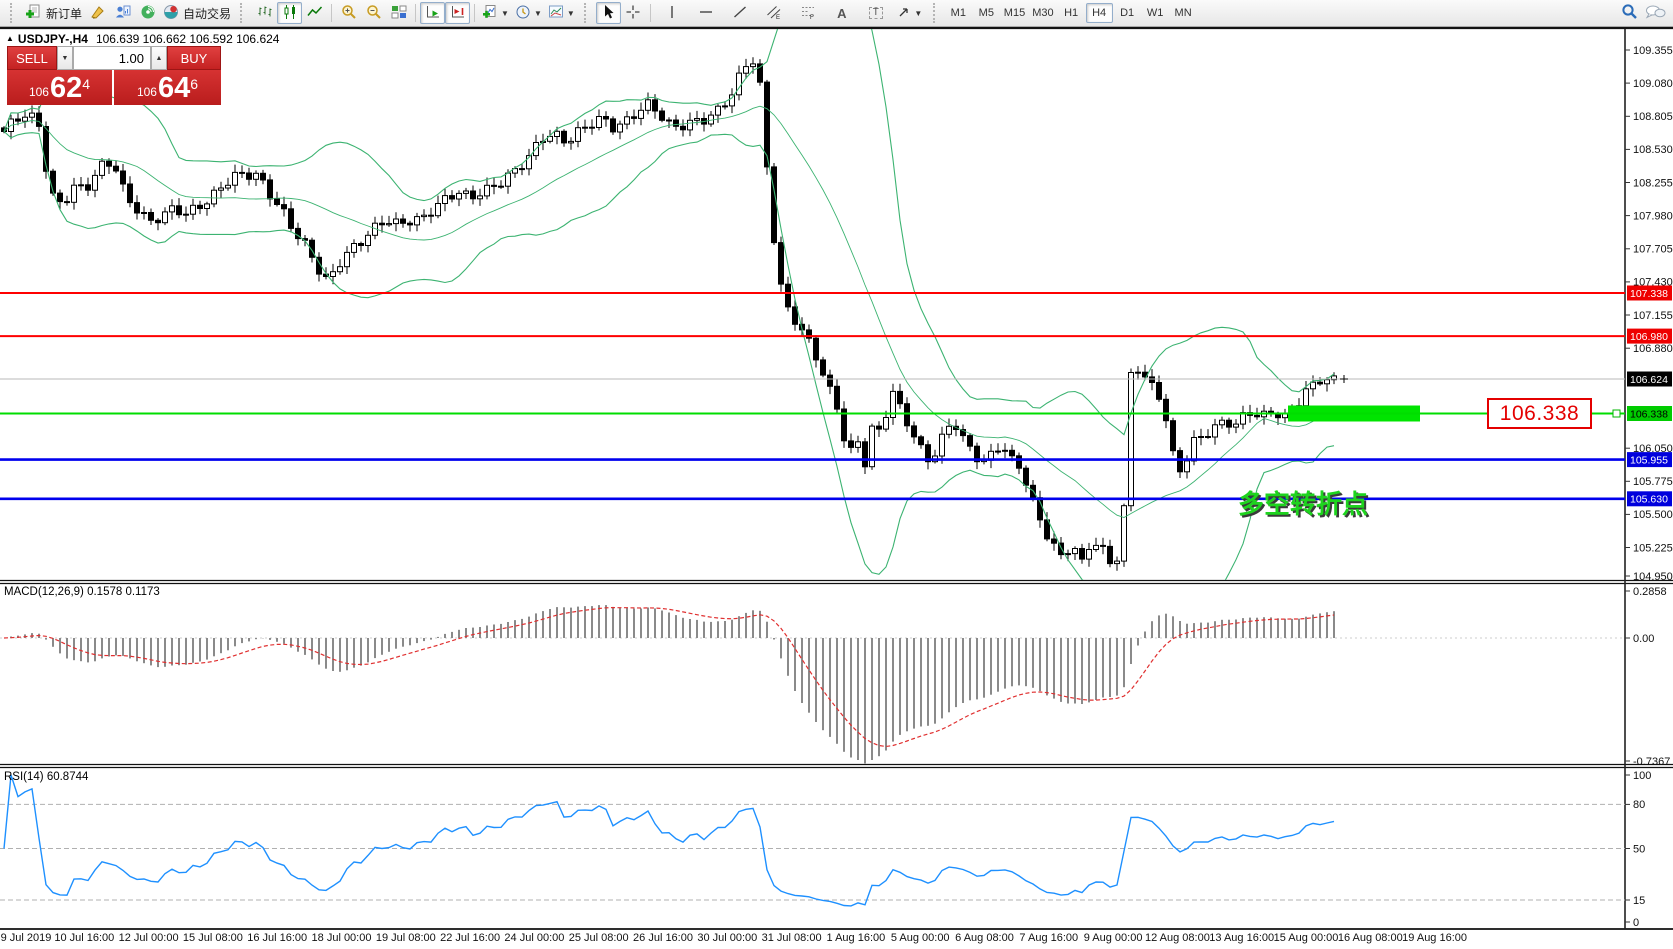 Image resolution: width=1673 pixels, height=949 pixels. I want to click on crosshair-button, so click(633, 13).